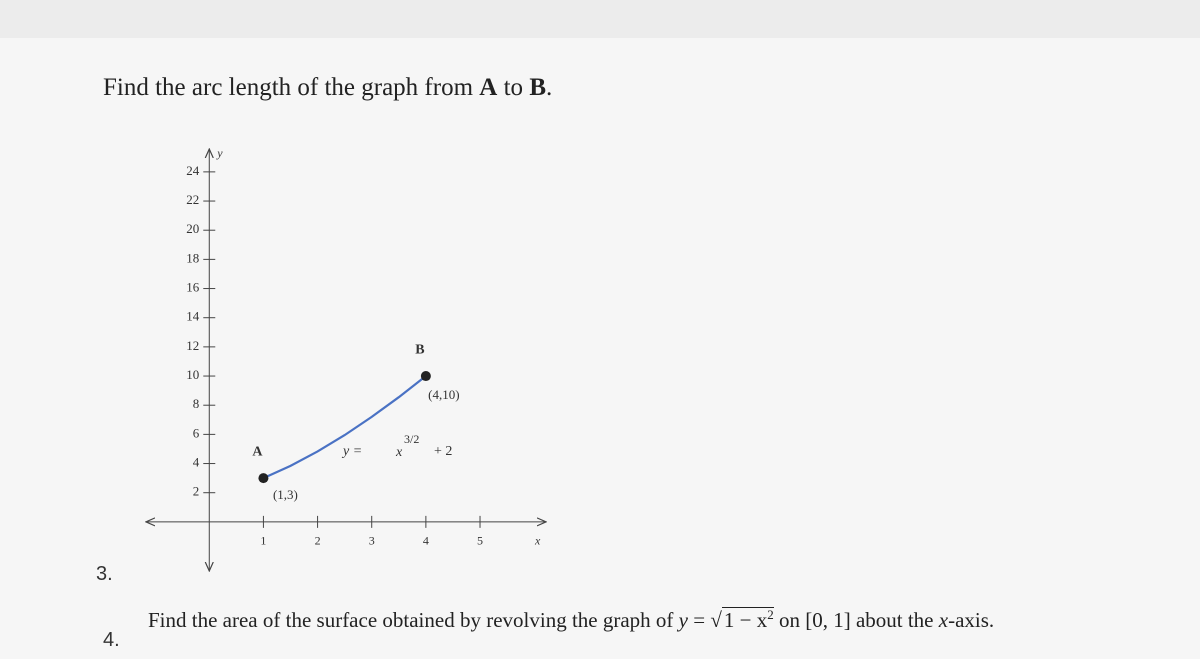 Image resolution: width=1200 pixels, height=659 pixels. I want to click on y-tick-label: 2, so click(196, 491).